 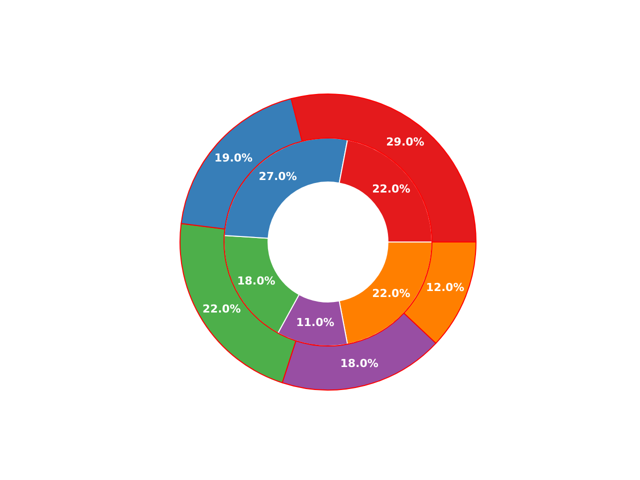 I want to click on data-label: 29.0%, so click(x=405, y=141).